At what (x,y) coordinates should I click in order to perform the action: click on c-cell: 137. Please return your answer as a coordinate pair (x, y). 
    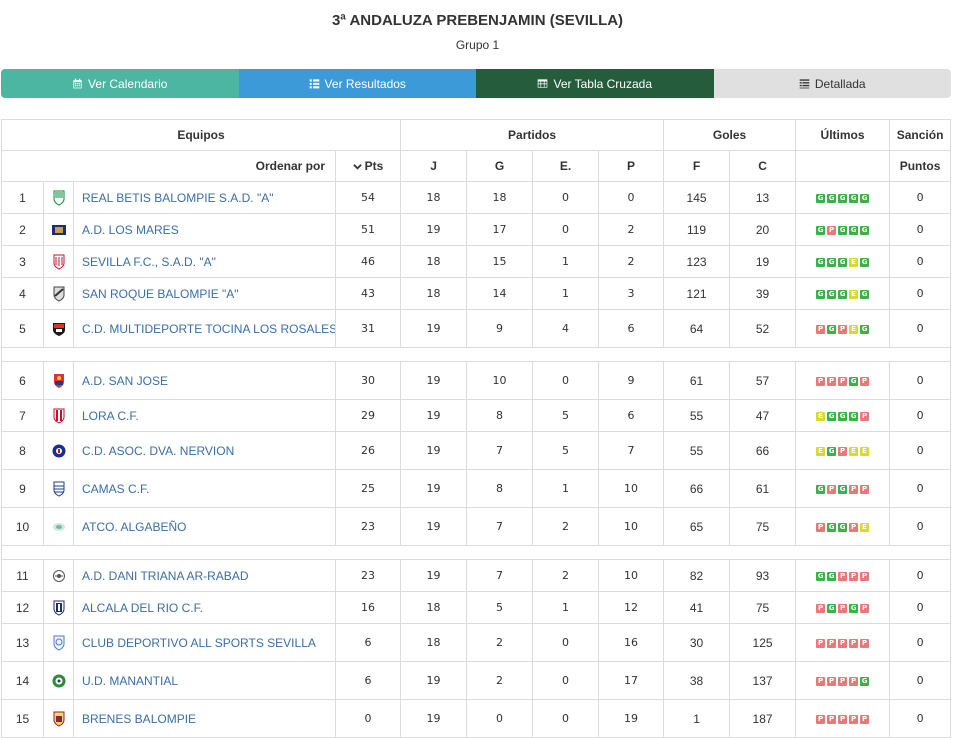
    Looking at the image, I should click on (763, 680).